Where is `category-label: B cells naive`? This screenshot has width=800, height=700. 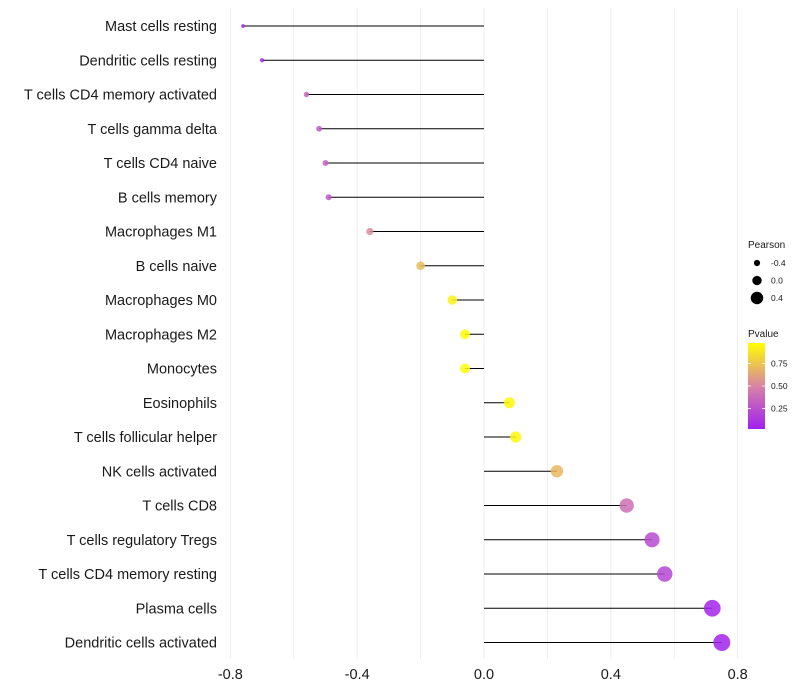 category-label: B cells naive is located at coordinates (176, 267).